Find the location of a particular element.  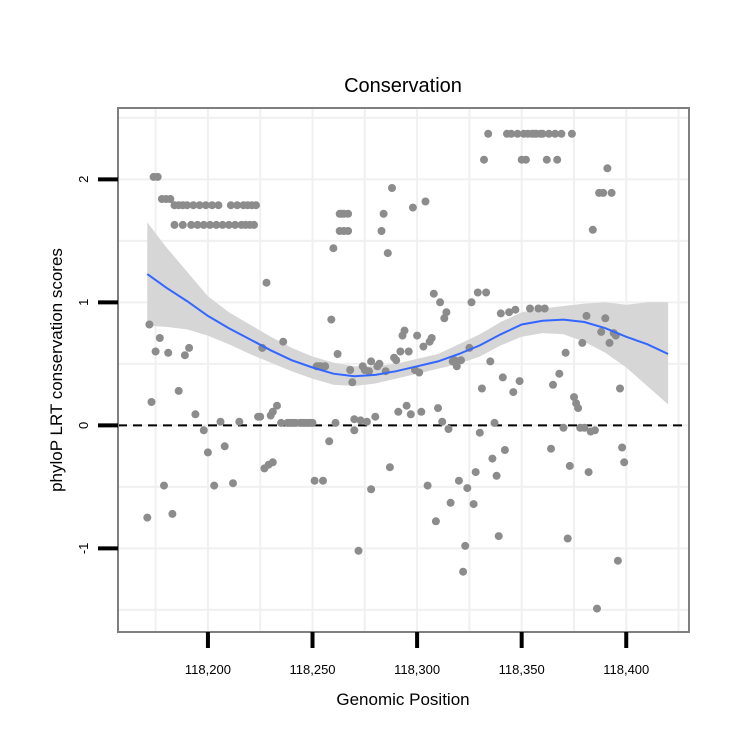

x-axis-label: Genomic Position is located at coordinates (402, 699).